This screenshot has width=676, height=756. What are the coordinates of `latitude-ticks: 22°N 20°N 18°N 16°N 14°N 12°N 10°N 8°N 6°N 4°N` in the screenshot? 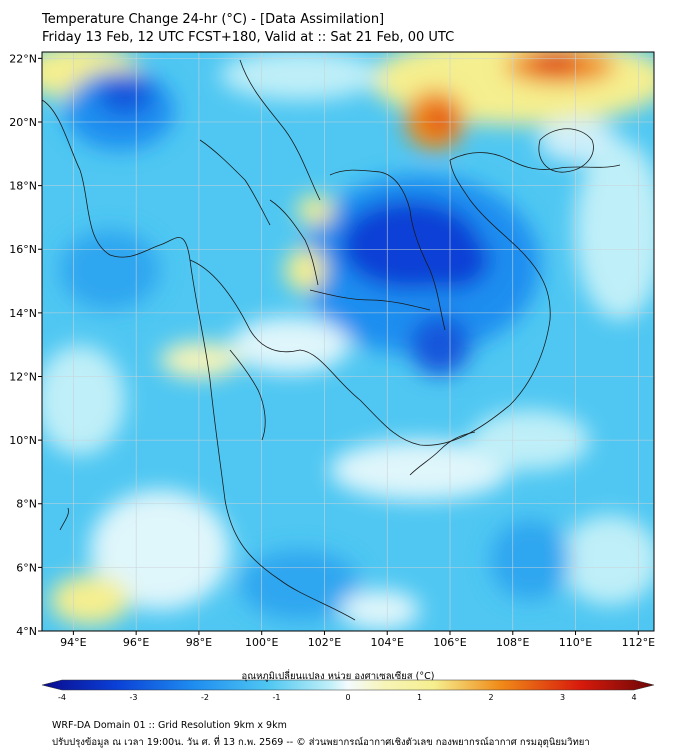 It's located at (25, 345).